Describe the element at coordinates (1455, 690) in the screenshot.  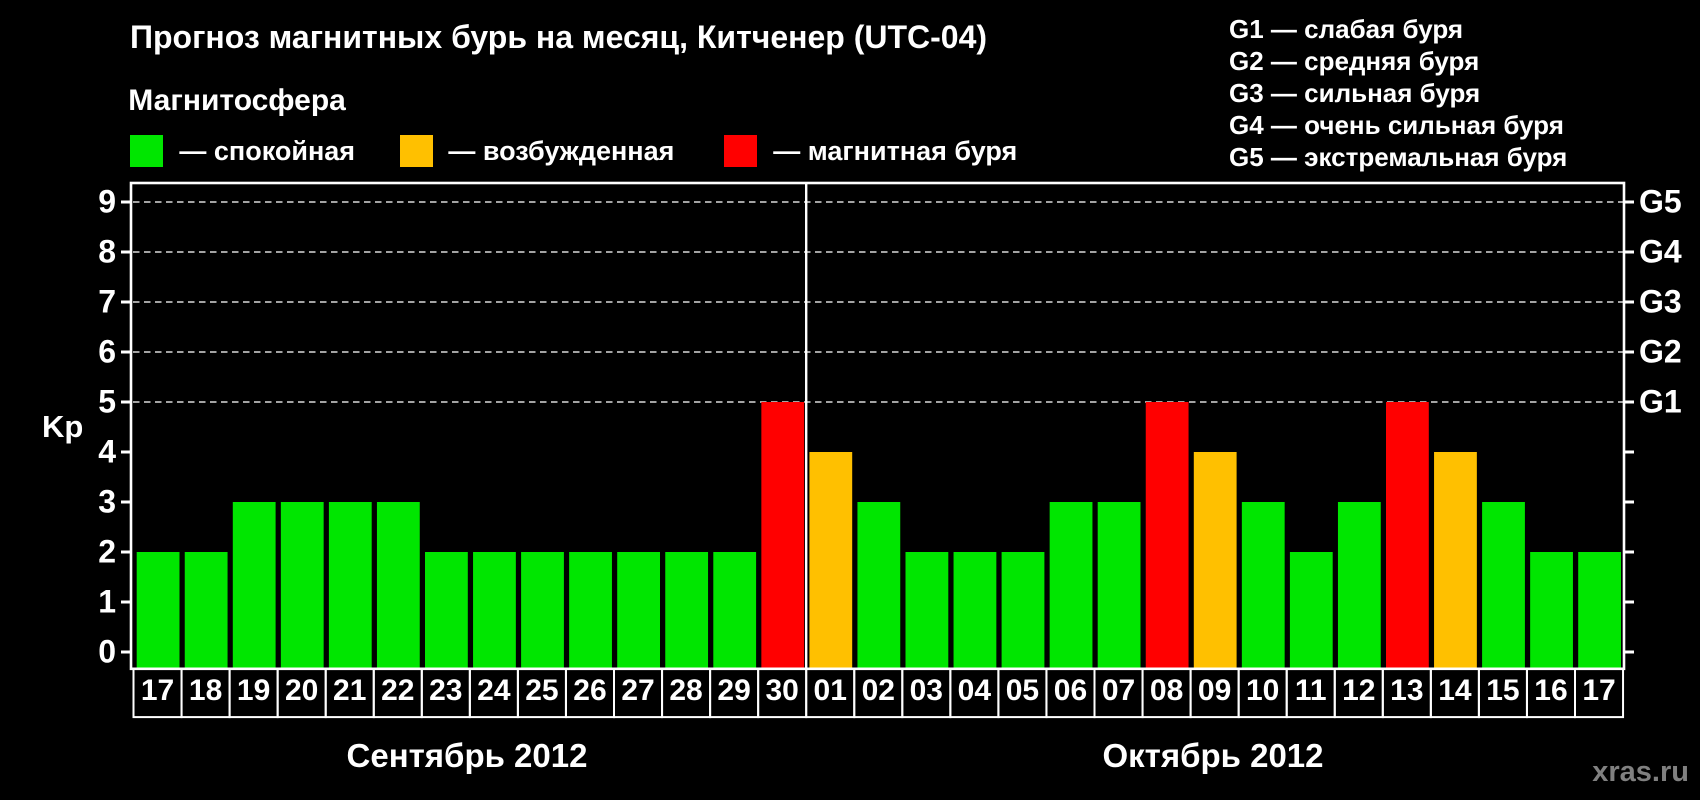
I see `svg-text: 14` at that location.